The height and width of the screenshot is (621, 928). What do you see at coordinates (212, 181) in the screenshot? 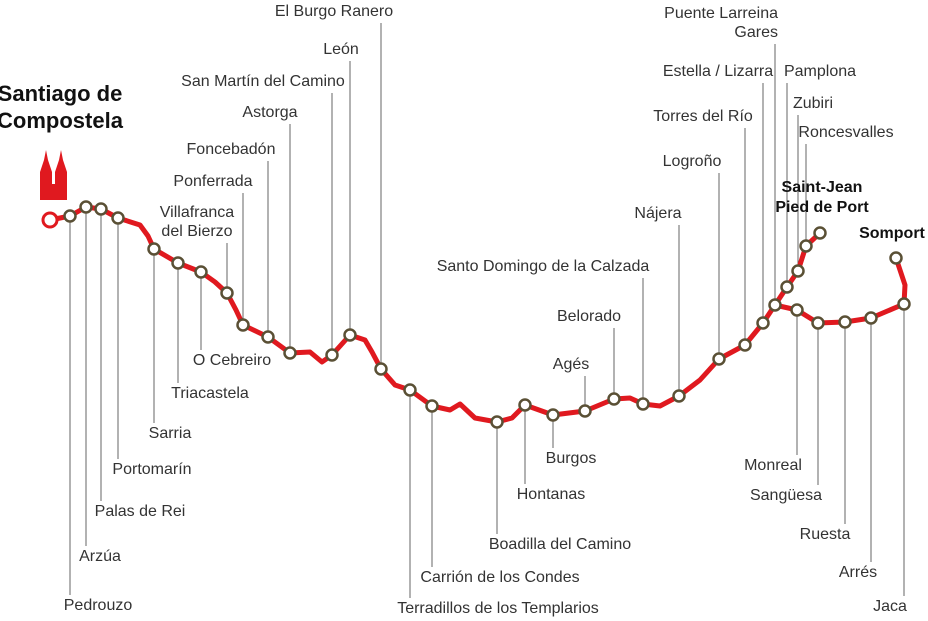
I see `stop-label: Ponferrada` at bounding box center [212, 181].